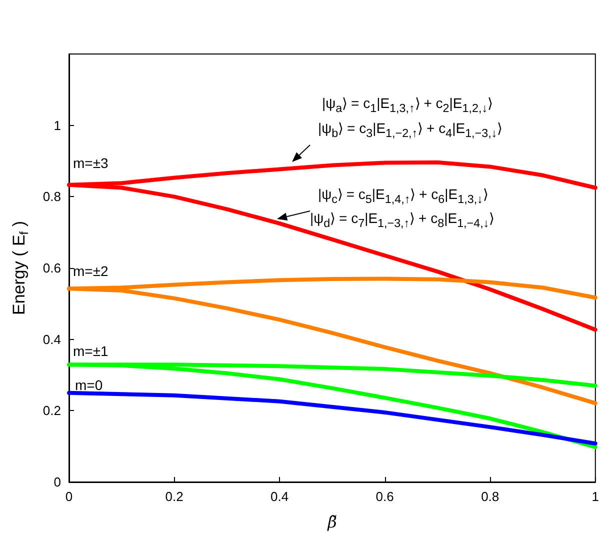  I want to click on text: |ψ$_{c}$⟩ = c$_{5}$|E$_{1,4,↑}$⟩ + c$_{6}$|E$_{1,3,↓}$⟩, so click(403, 196).